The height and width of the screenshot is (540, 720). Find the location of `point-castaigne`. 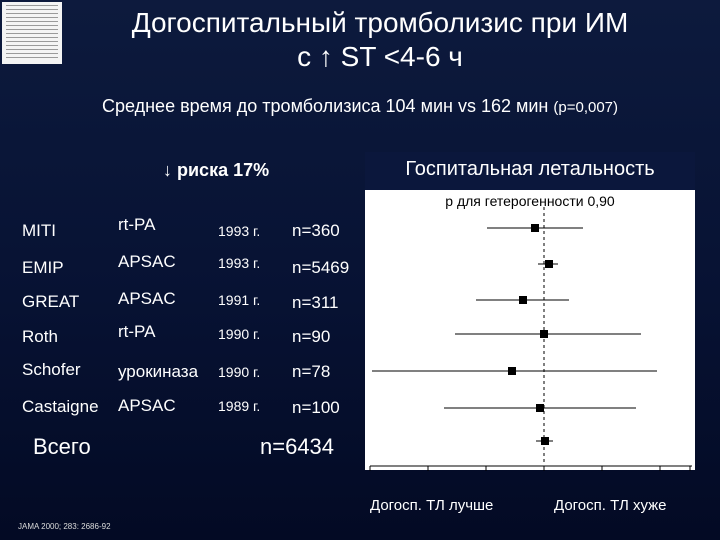

point-castaigne is located at coordinates (540, 408).